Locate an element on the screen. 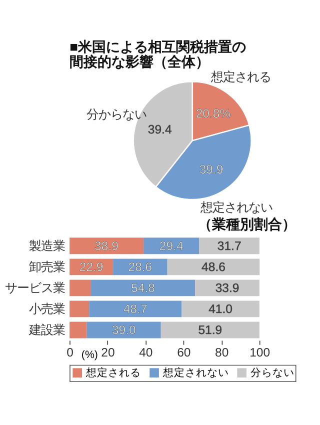 This screenshot has width=320, height=425. data-label: 39.9 is located at coordinates (211, 169).